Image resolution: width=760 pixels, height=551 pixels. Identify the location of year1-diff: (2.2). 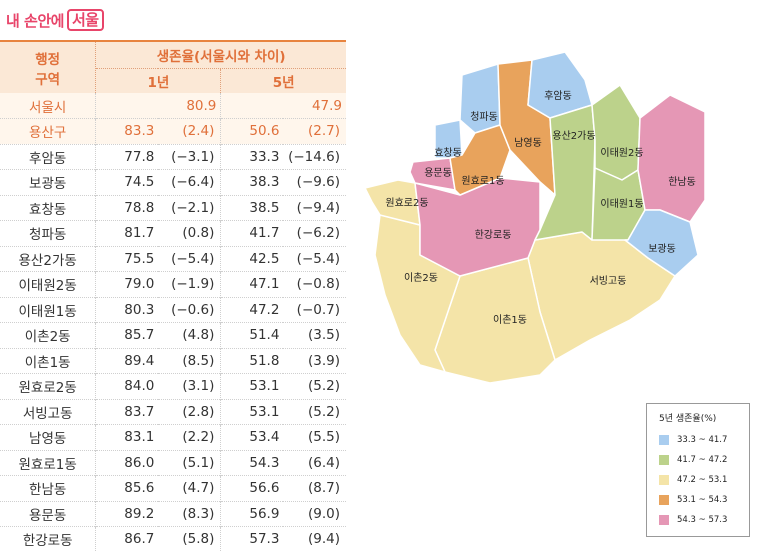
(190, 437).